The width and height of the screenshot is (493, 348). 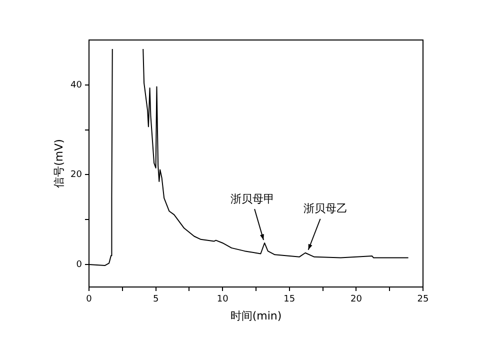 What do you see at coordinates (356, 299) in the screenshot?
I see `x-tick-label: 20` at bounding box center [356, 299].